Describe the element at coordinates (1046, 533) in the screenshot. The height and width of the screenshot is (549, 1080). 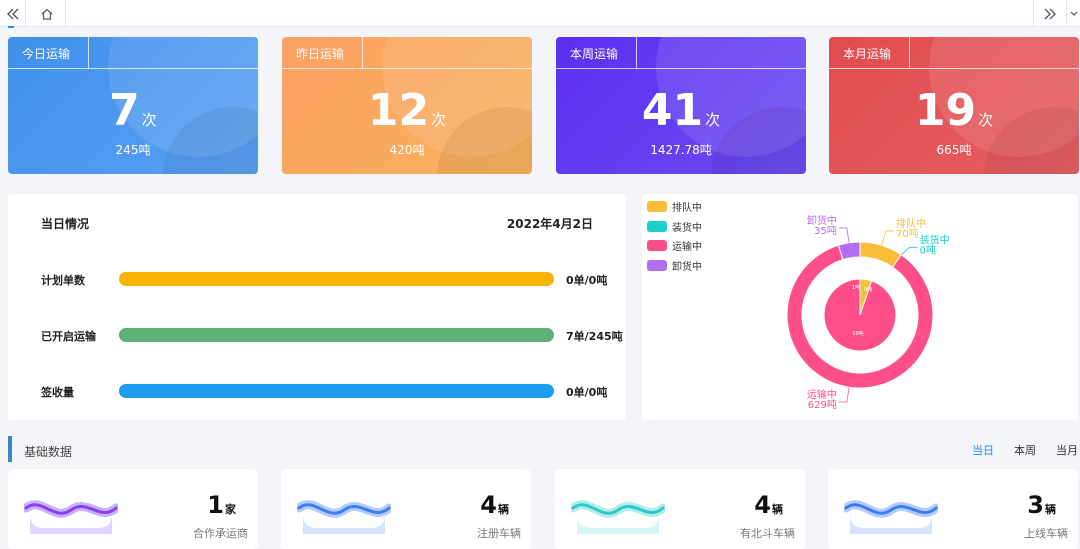
I see `basic-card-label: 上线车辆` at that location.